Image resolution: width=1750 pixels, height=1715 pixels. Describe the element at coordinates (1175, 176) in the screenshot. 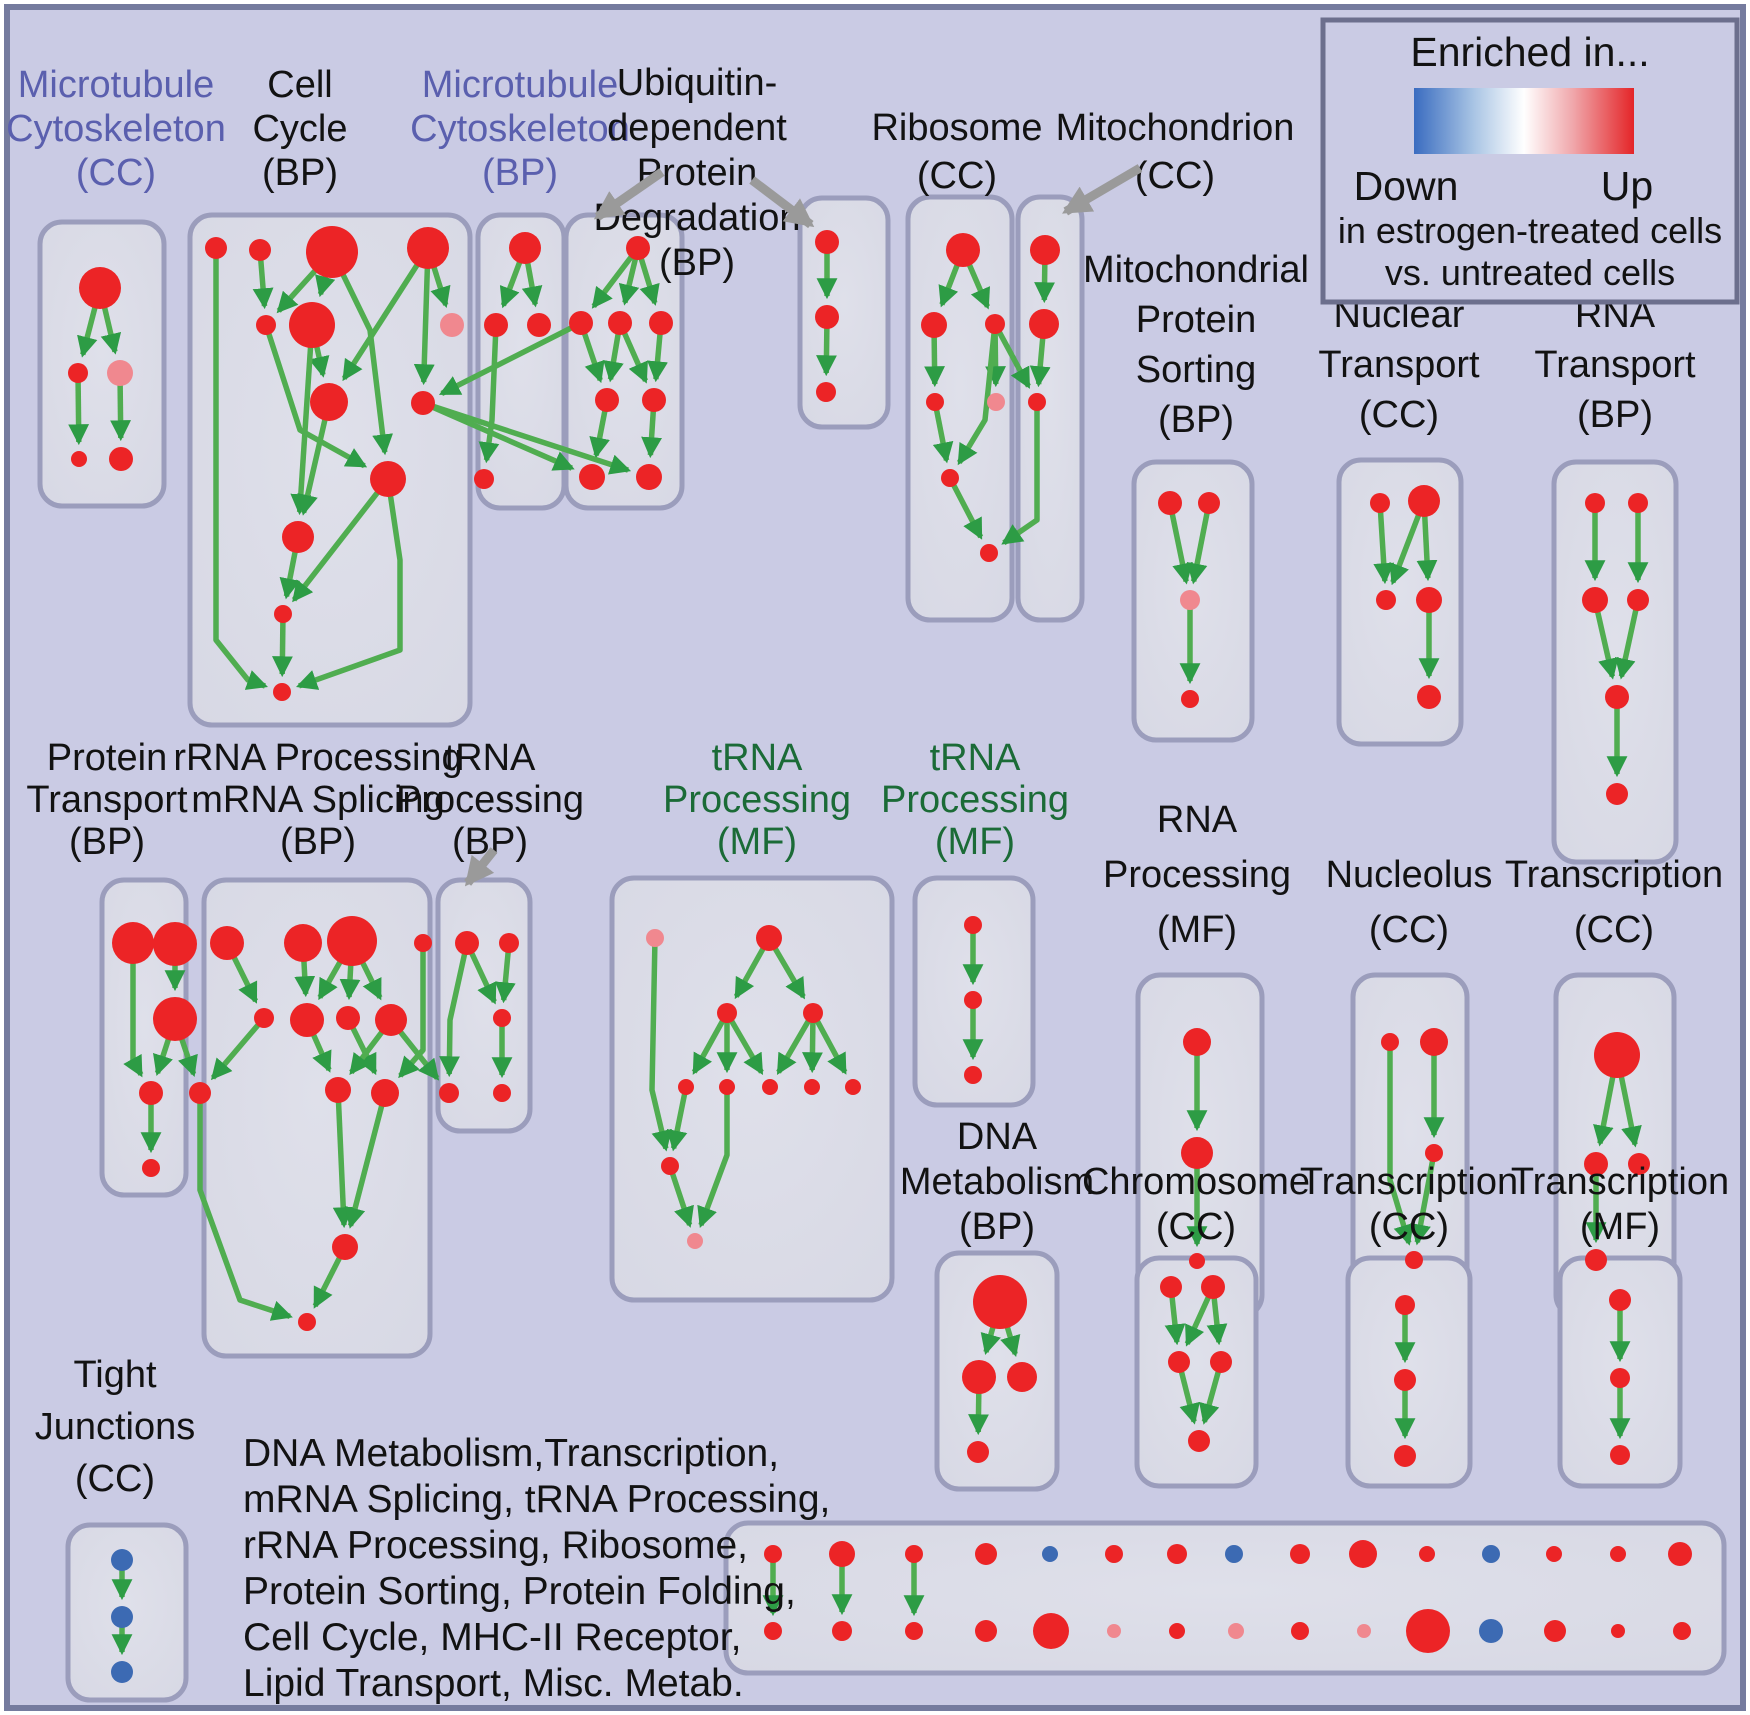

I see `group-label-mitochondrion-cc: (CC)` at that location.